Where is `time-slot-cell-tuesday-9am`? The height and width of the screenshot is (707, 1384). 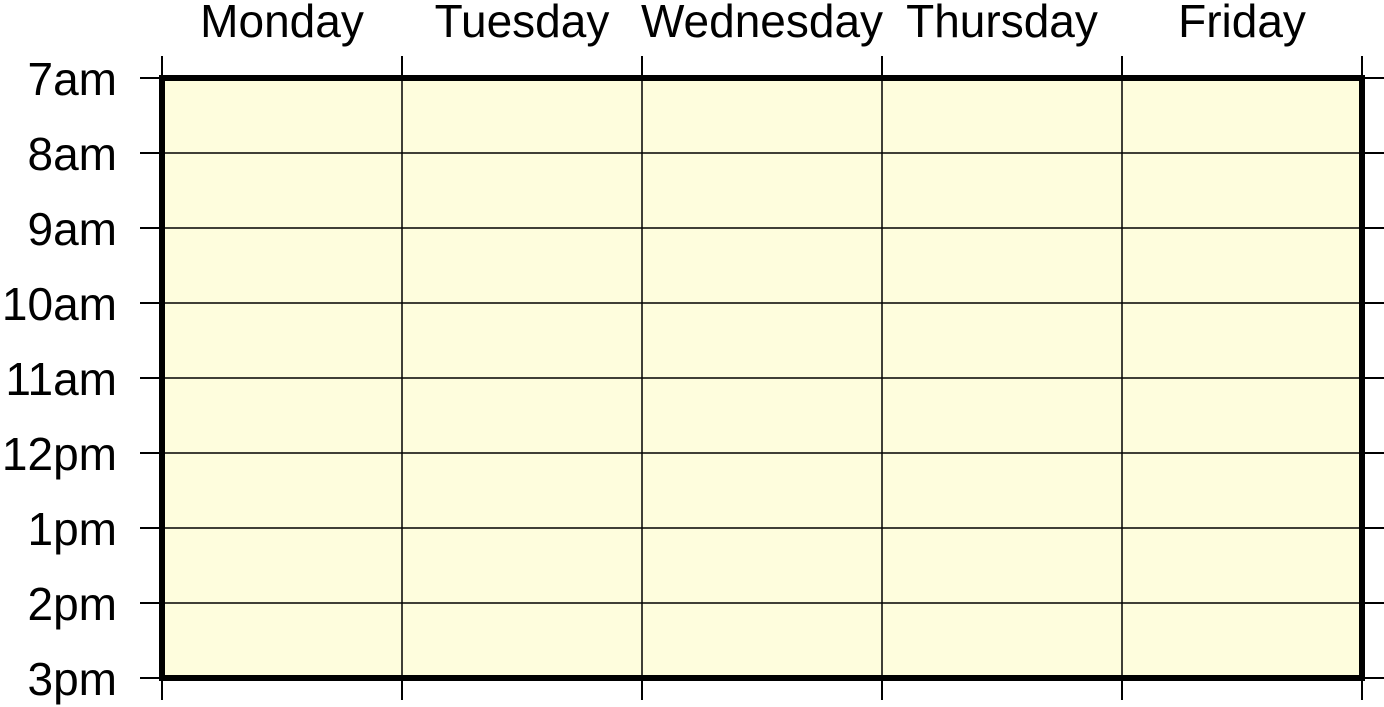 time-slot-cell-tuesday-9am is located at coordinates (522, 265).